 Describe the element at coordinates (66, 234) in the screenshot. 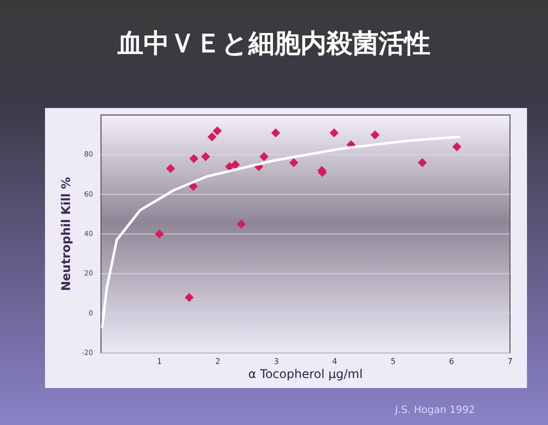

I see `y-axis-title: Neutrophil Kill %` at that location.